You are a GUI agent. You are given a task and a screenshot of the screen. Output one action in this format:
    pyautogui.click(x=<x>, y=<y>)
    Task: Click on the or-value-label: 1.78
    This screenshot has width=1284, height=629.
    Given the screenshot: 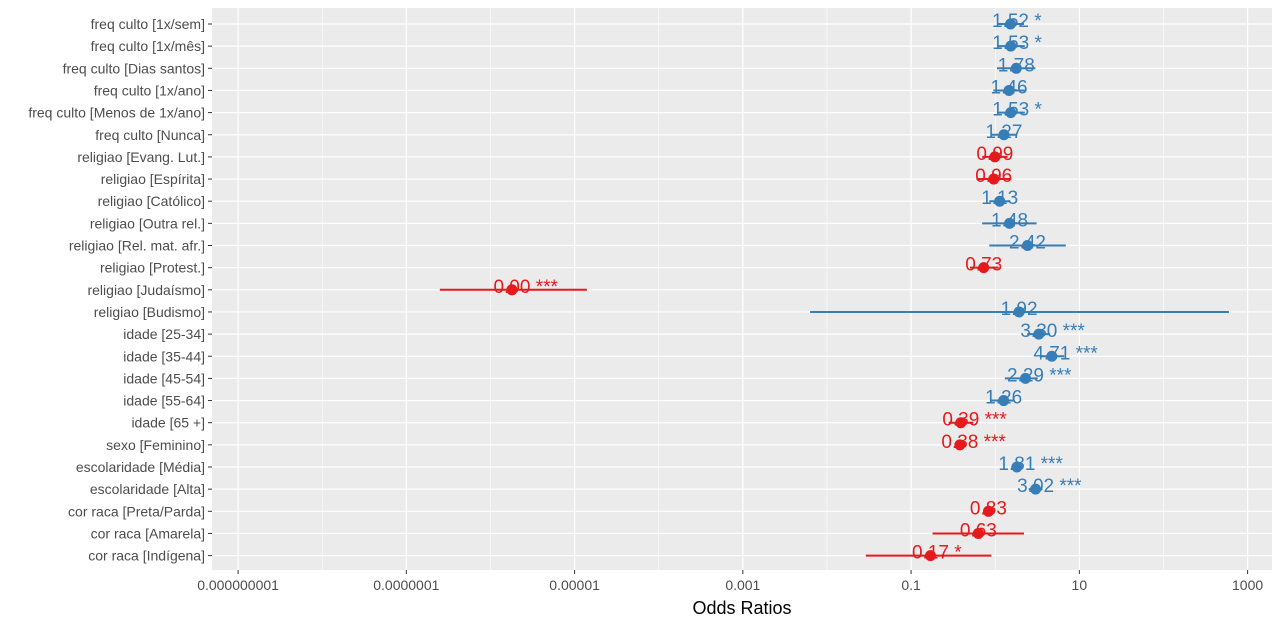 What is the action you would take?
    pyautogui.click(x=1016, y=65)
    